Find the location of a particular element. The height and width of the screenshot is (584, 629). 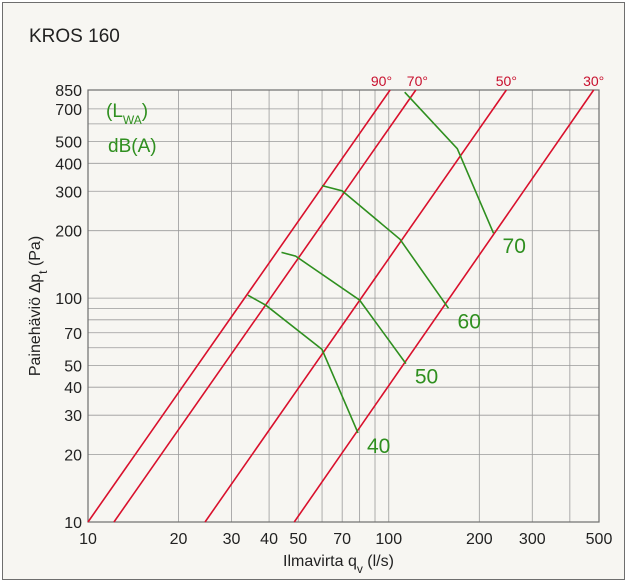

y-tick-label: 100 is located at coordinates (68, 299).